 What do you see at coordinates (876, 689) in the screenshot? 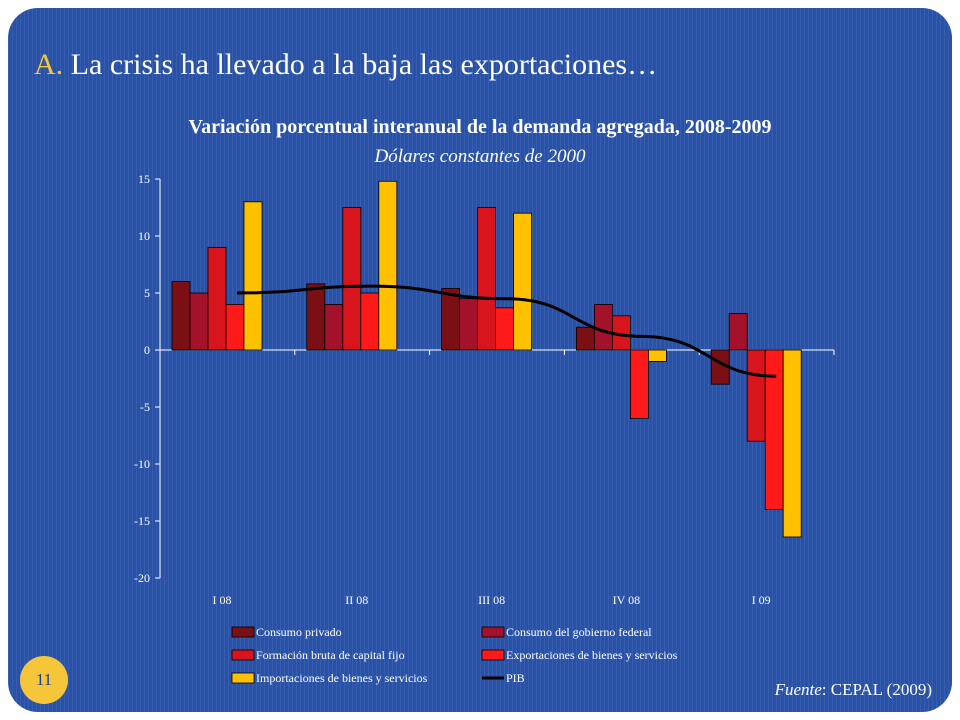
I see `source-text: : CEPAL (2009)` at bounding box center [876, 689].